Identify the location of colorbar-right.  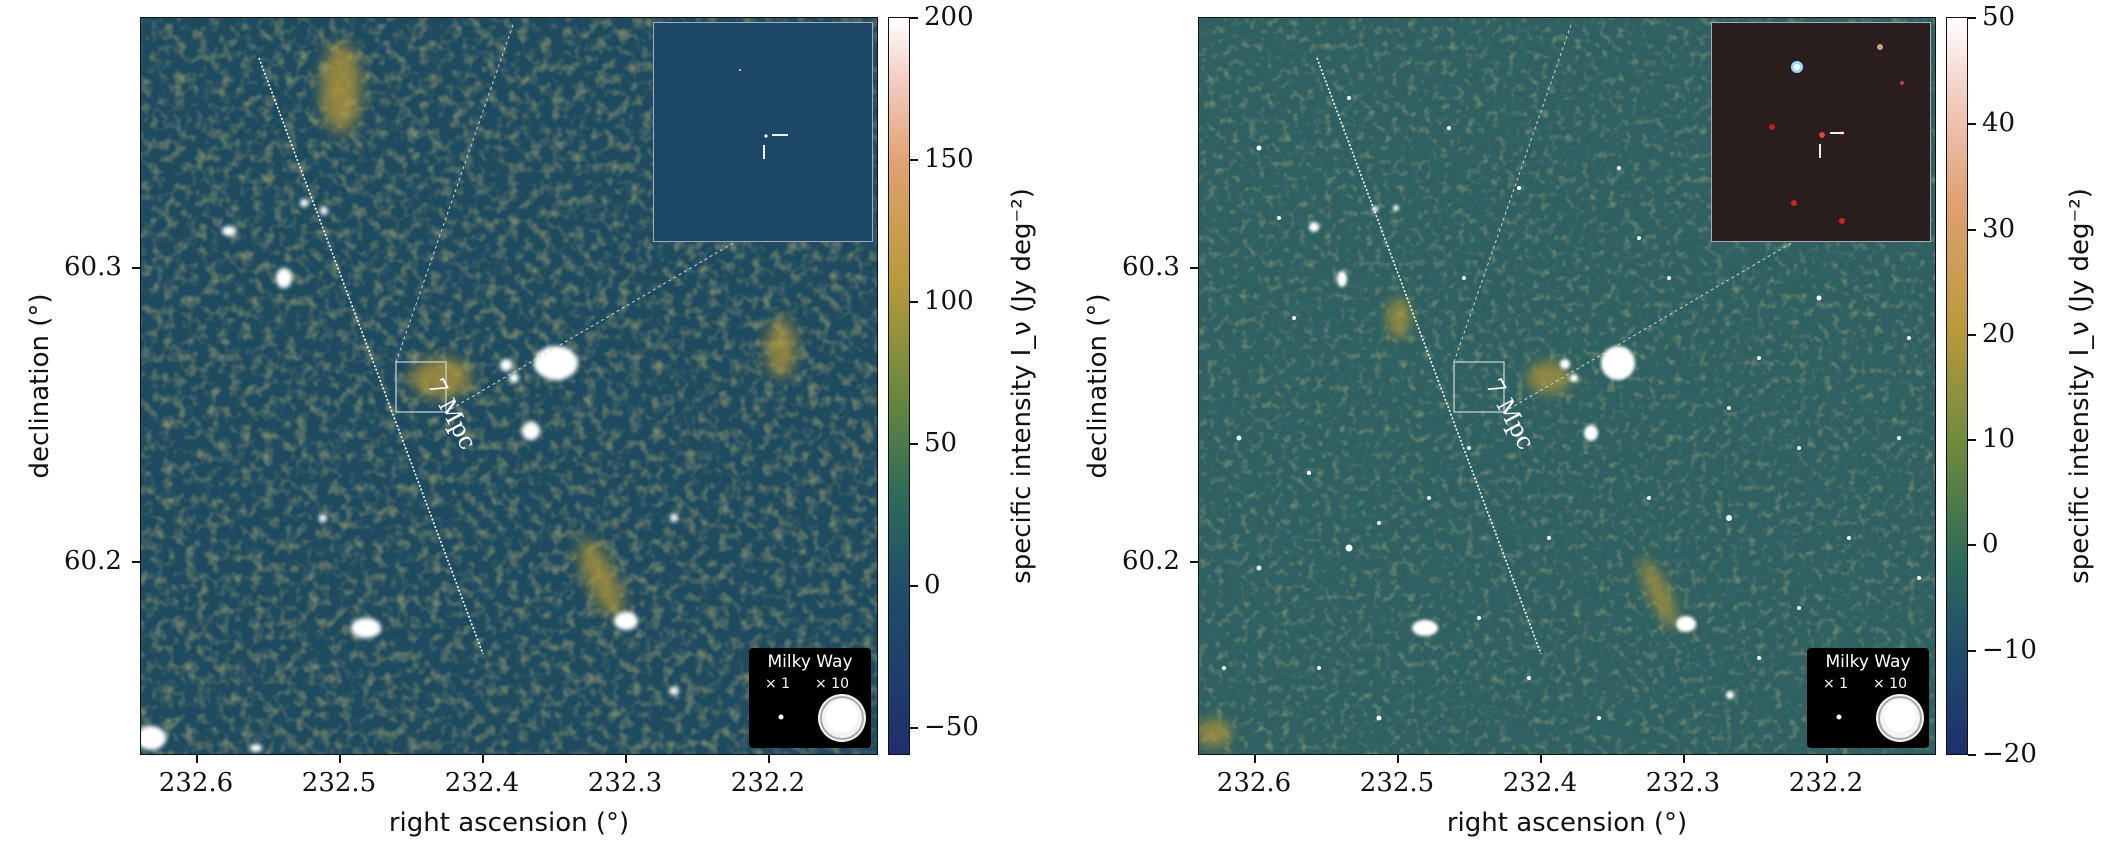
(1957, 386).